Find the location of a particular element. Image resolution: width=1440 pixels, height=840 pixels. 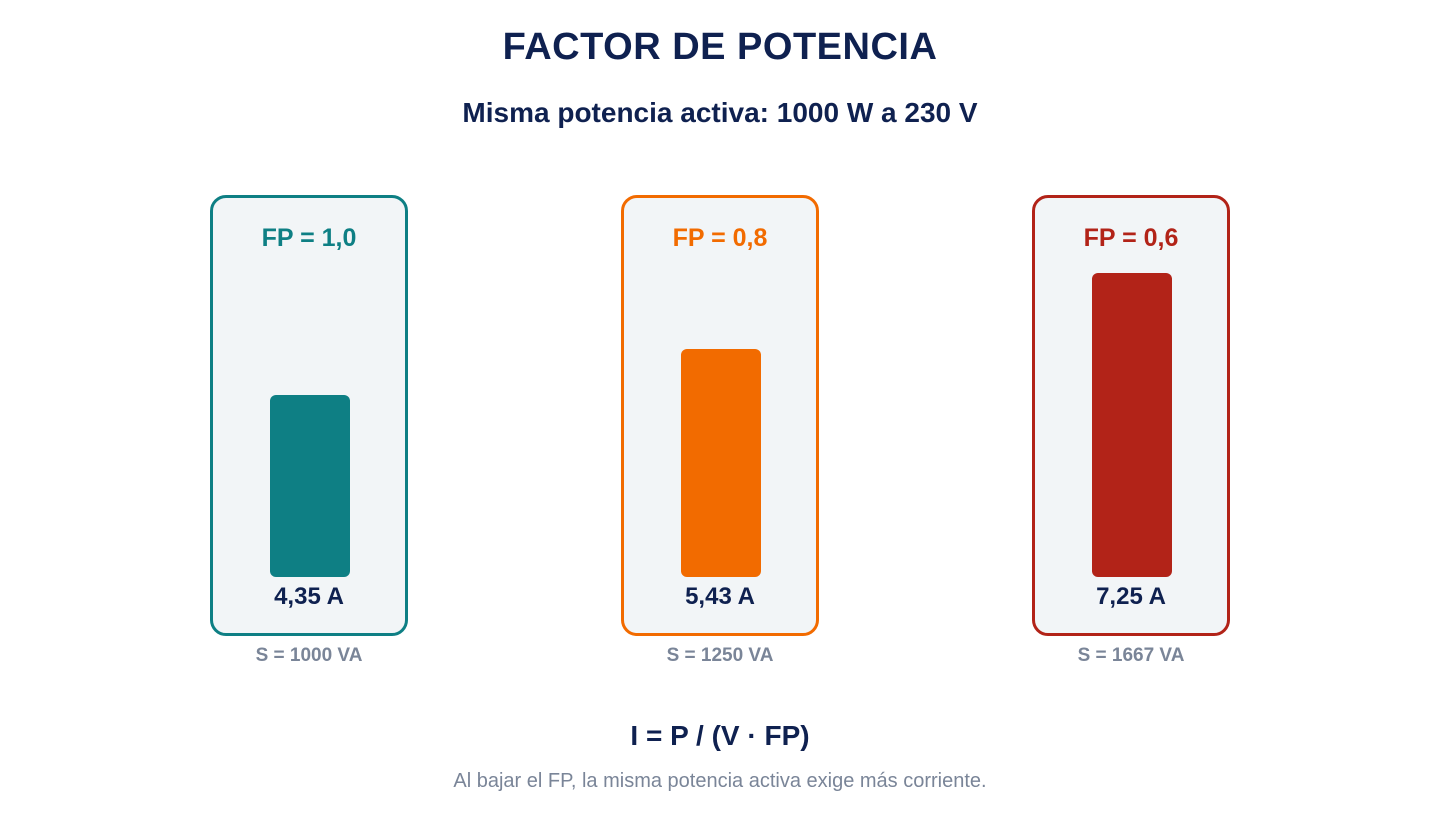

card-fp-0-8: FP = 0,8 5,43 A is located at coordinates (720, 415).